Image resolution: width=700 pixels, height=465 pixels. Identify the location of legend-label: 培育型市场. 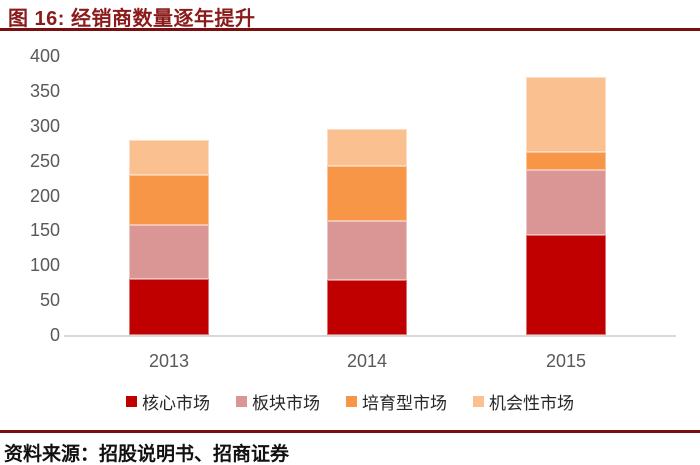
(404, 403).